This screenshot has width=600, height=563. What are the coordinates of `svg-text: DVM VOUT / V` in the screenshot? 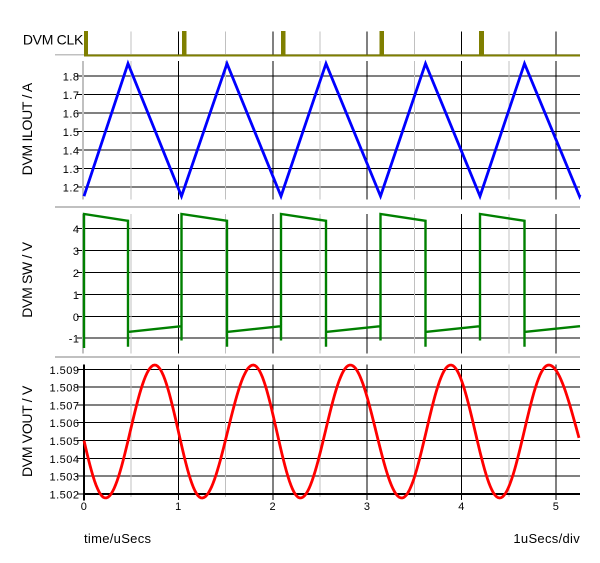 It's located at (27, 431).